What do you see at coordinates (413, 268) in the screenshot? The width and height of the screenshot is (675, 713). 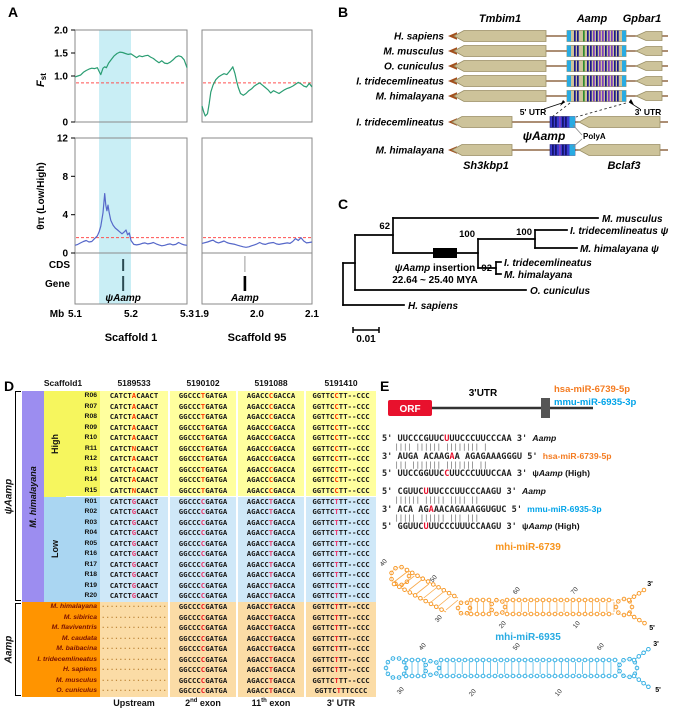 I see `tspan: ψAamp` at bounding box center [413, 268].